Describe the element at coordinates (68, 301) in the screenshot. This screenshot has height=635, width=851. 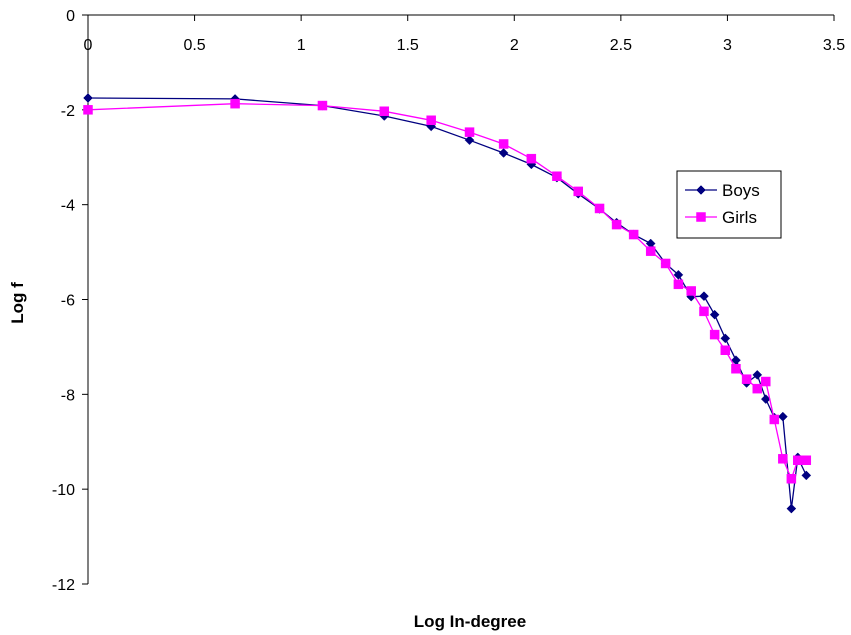
I see `y-tick-label: -6` at that location.